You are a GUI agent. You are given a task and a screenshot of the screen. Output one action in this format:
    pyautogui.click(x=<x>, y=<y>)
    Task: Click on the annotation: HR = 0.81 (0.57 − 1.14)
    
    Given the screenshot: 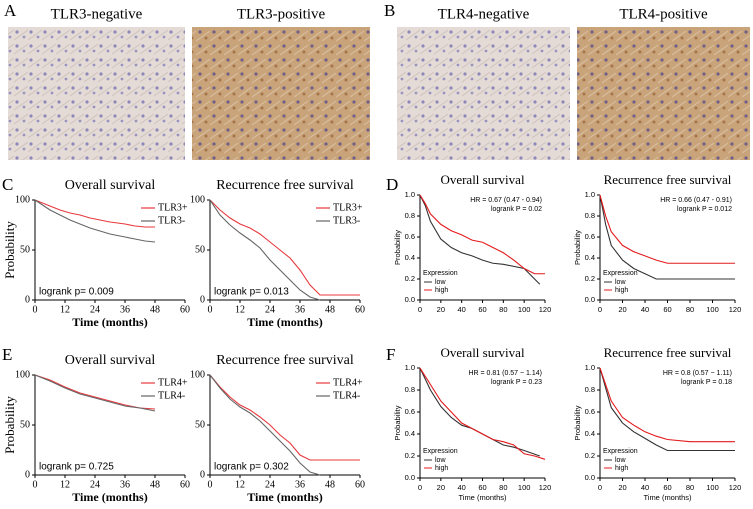 What is the action you would take?
    pyautogui.click(x=505, y=373)
    